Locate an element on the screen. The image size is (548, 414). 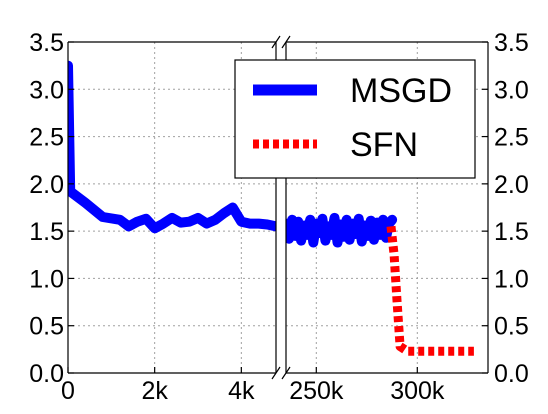
y-tick-label-right-0: 0.0 is located at coordinates (511, 374).